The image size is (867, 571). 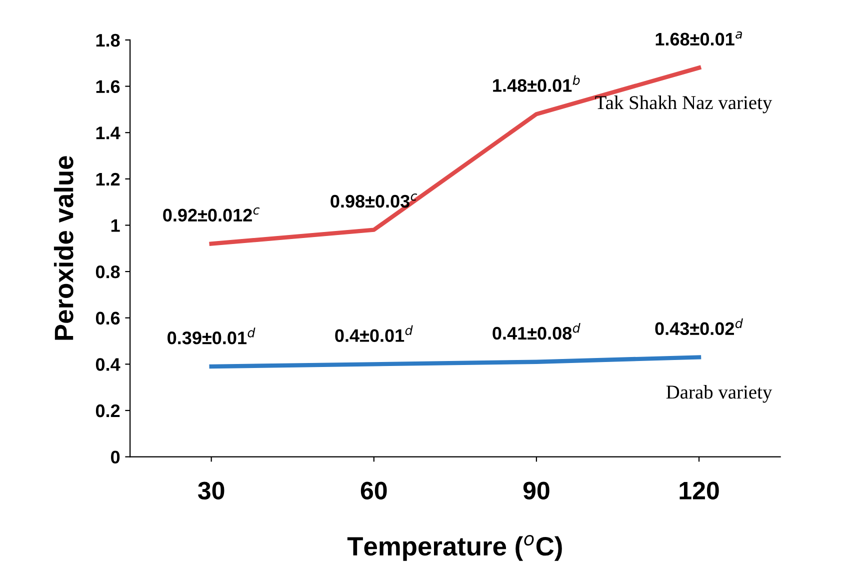 What do you see at coordinates (374, 333) in the screenshot?
I see `data-label: 0.4±0.01$^{d}$` at bounding box center [374, 333].